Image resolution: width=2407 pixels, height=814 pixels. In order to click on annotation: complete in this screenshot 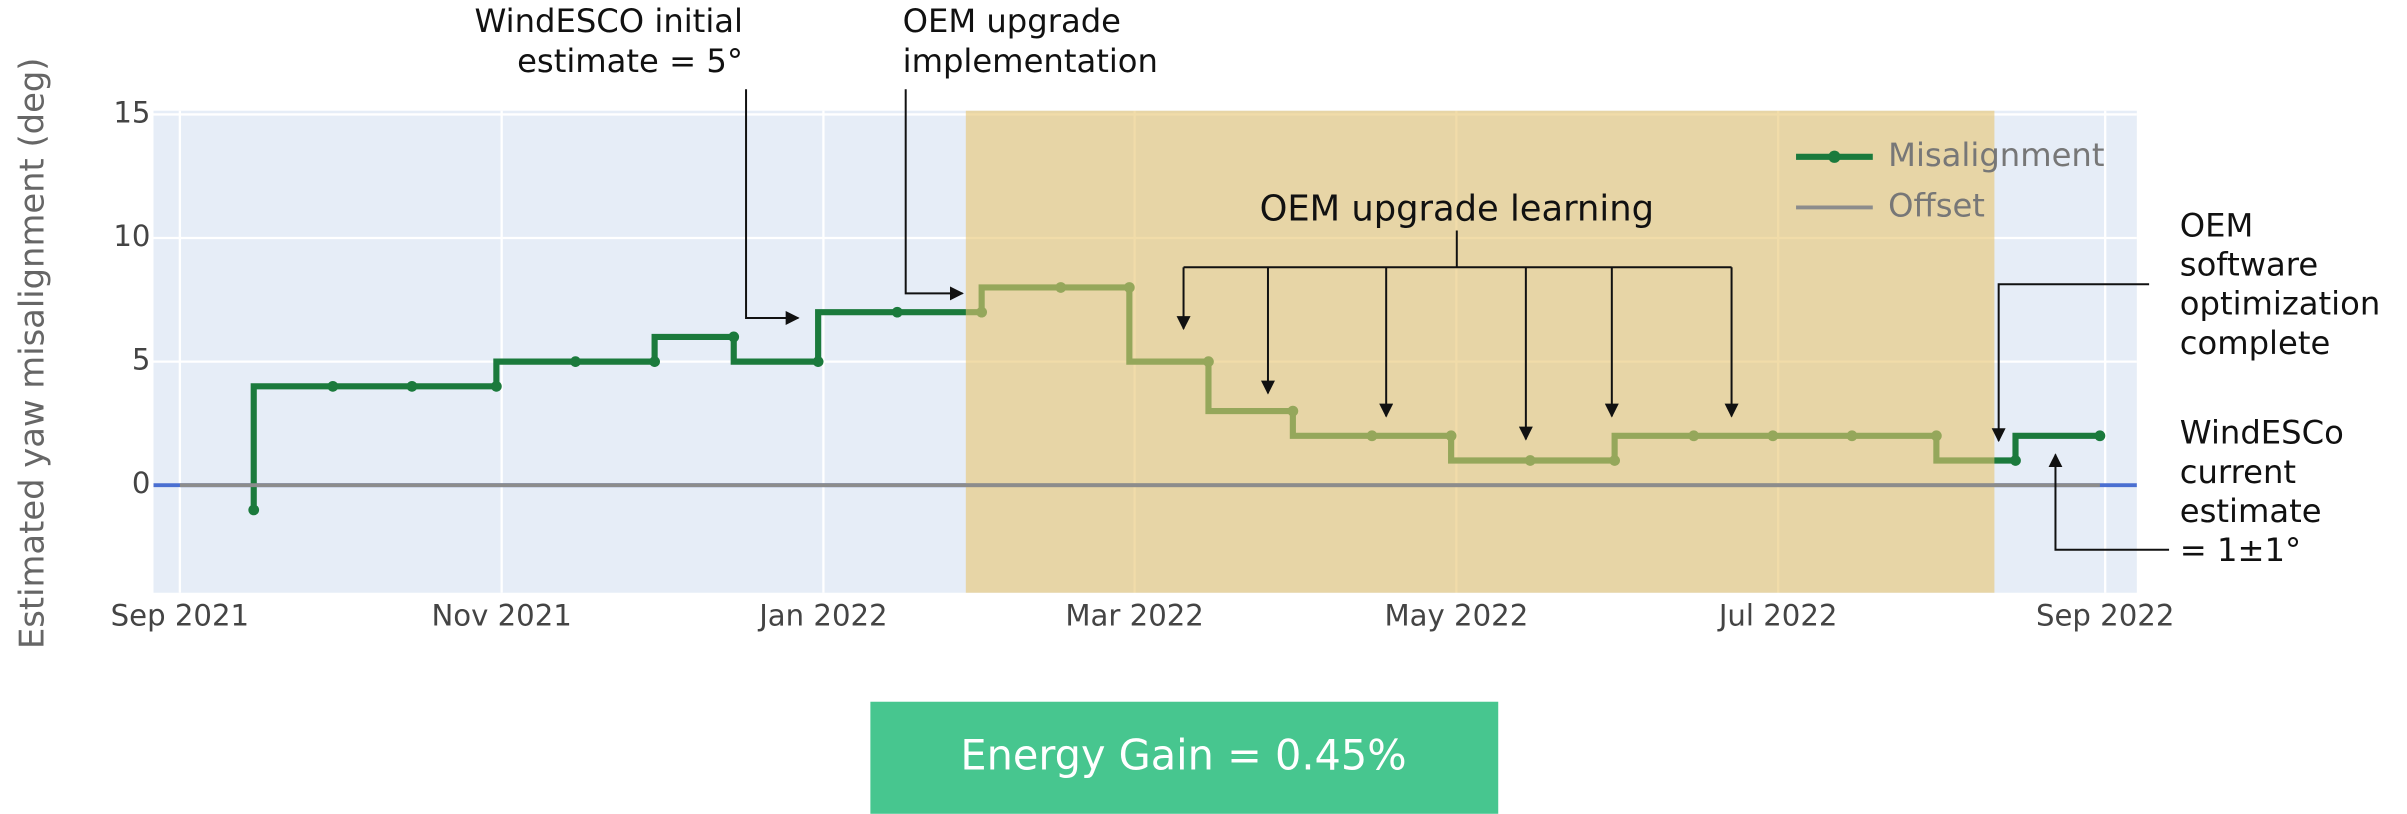, I will do `click(2255, 343)`.